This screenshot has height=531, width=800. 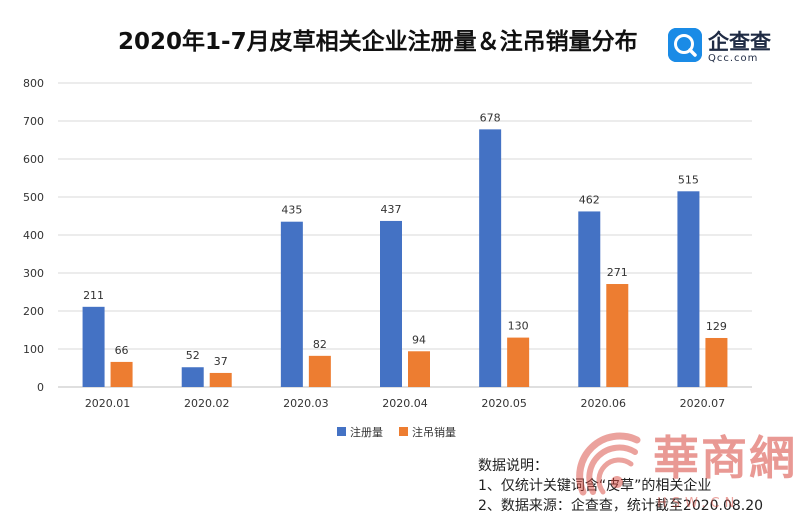 What do you see at coordinates (504, 403) in the screenshot?
I see `x-tick-label: 2020.05` at bounding box center [504, 403].